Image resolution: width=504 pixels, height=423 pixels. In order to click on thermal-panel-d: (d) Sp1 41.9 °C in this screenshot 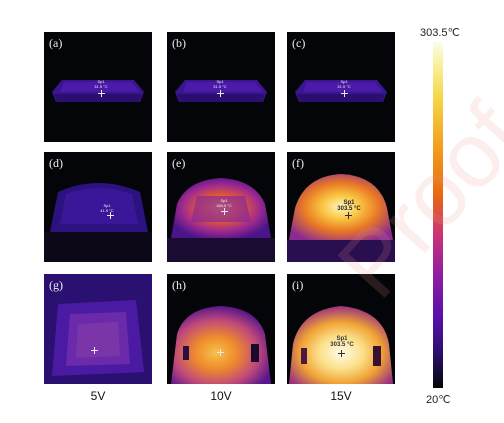, I will do `click(98, 207)`.